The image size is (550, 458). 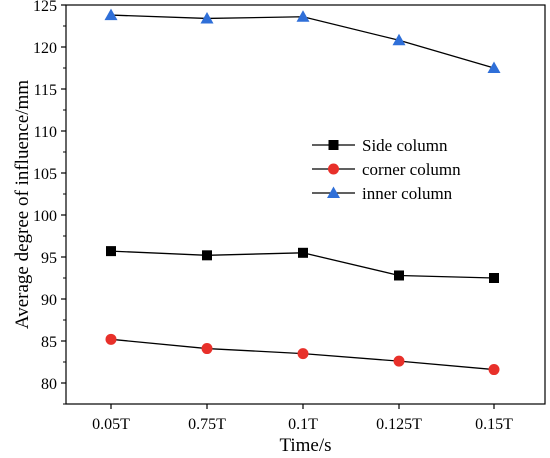 I want to click on x-tick-label: 0.1T, so click(x=303, y=424).